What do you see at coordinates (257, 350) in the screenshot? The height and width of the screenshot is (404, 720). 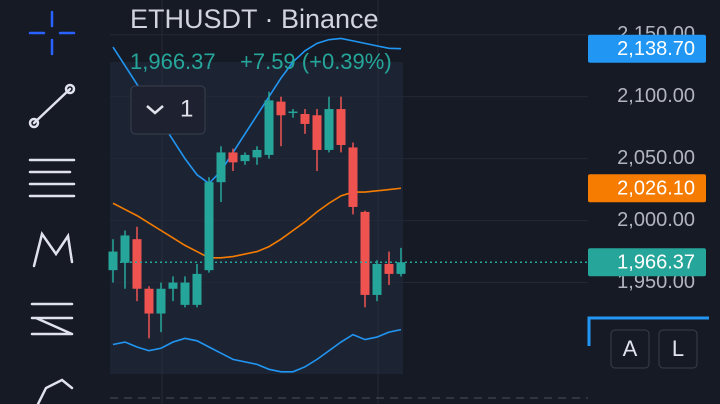 I see `band-line` at bounding box center [257, 350].